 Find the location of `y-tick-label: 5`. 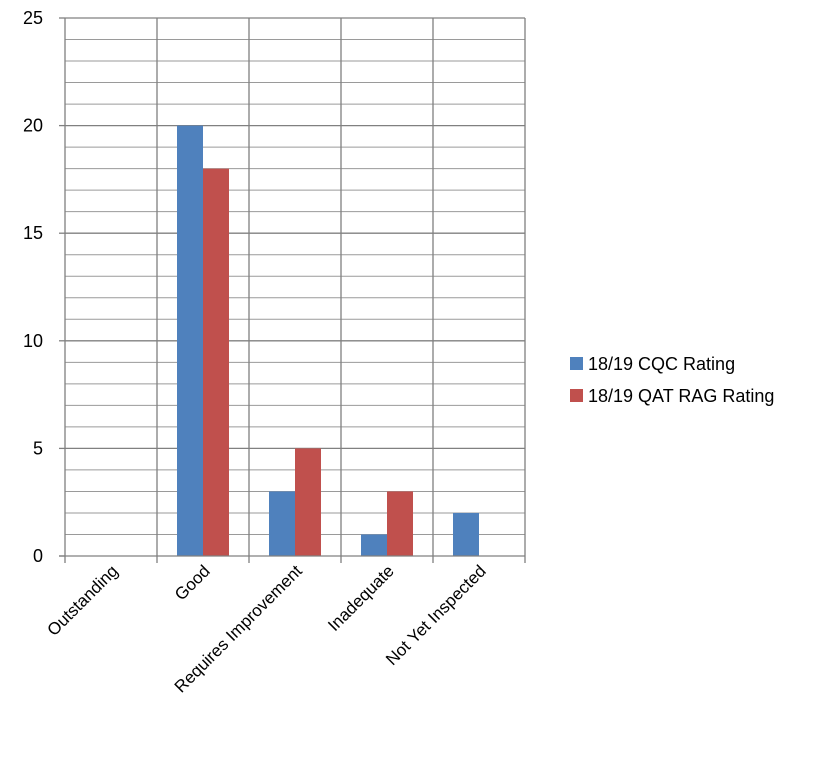

y-tick-label: 5 is located at coordinates (38, 448).